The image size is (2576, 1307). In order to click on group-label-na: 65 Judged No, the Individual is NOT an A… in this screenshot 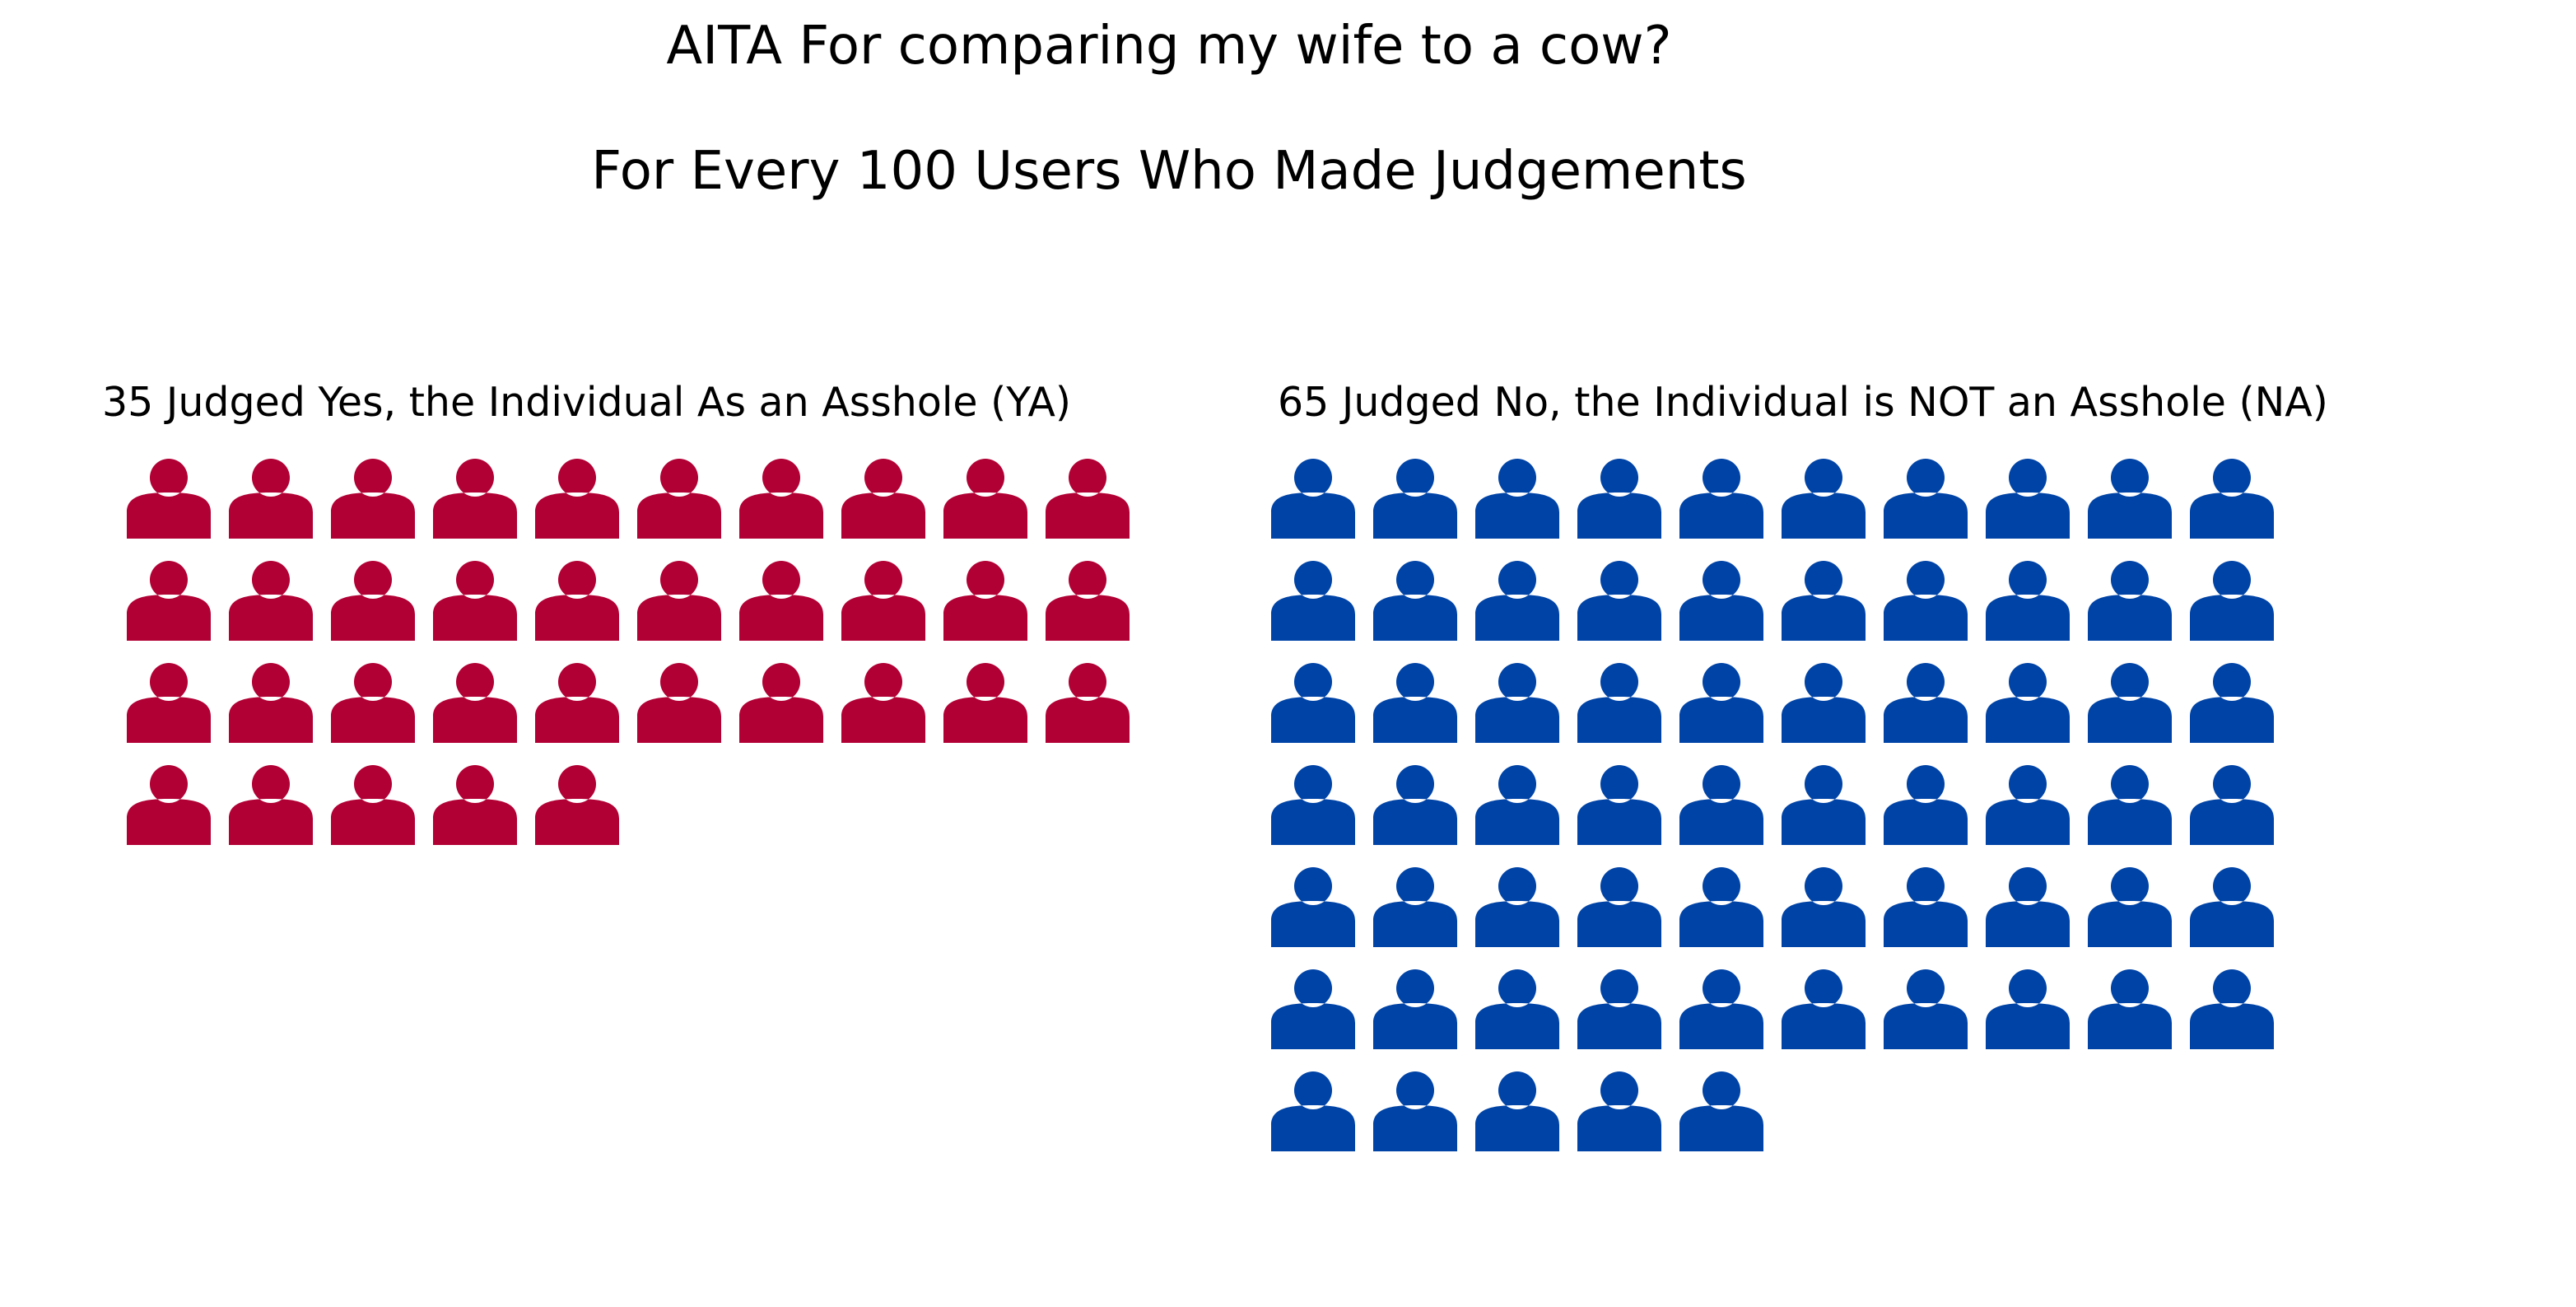, I will do `click(1803, 402)`.